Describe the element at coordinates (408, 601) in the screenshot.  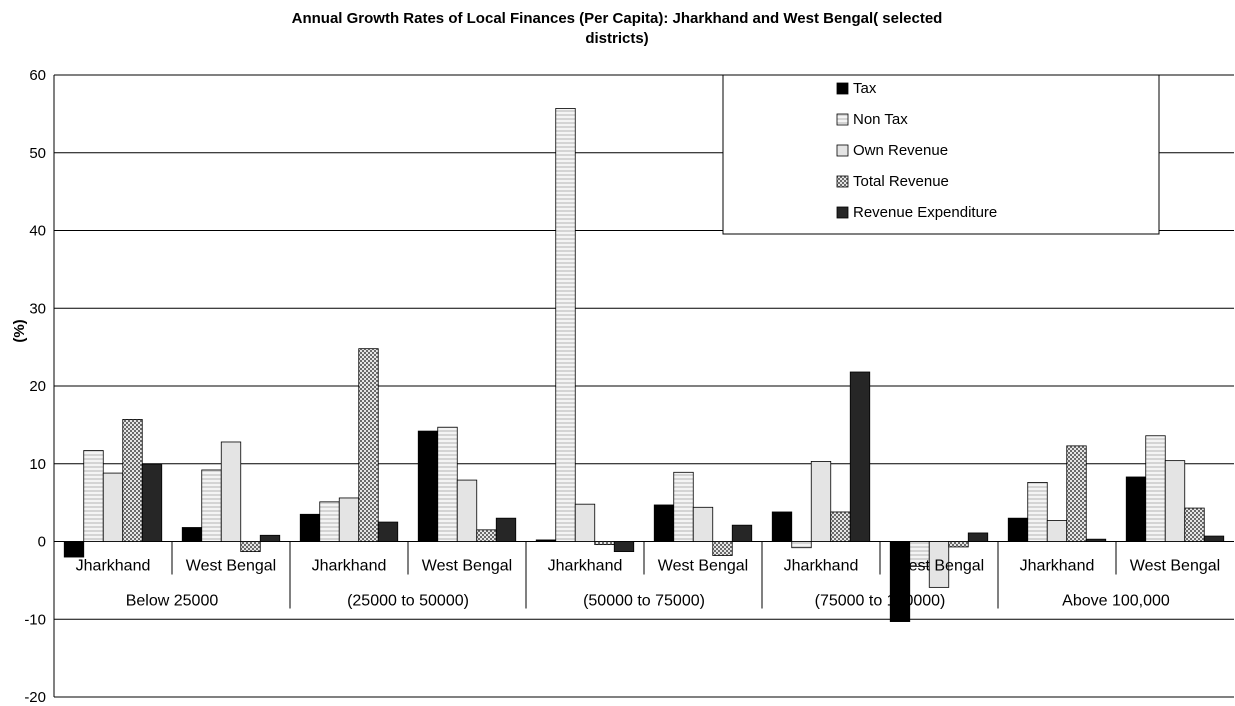
I see `x-group-label: (25000 to 50000)` at that location.